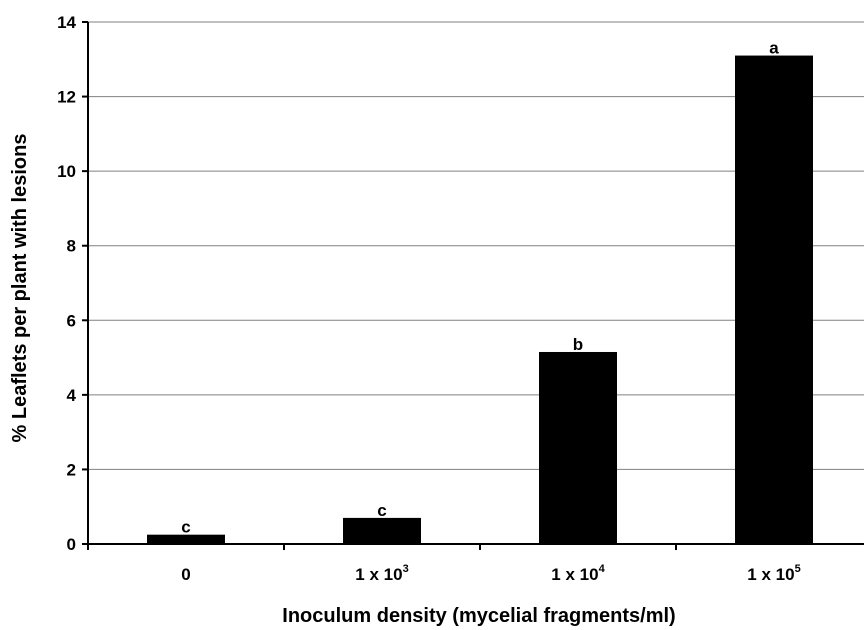 The image size is (864, 630). Describe the element at coordinates (71, 320) in the screenshot. I see `y-tick-label: 6` at that location.